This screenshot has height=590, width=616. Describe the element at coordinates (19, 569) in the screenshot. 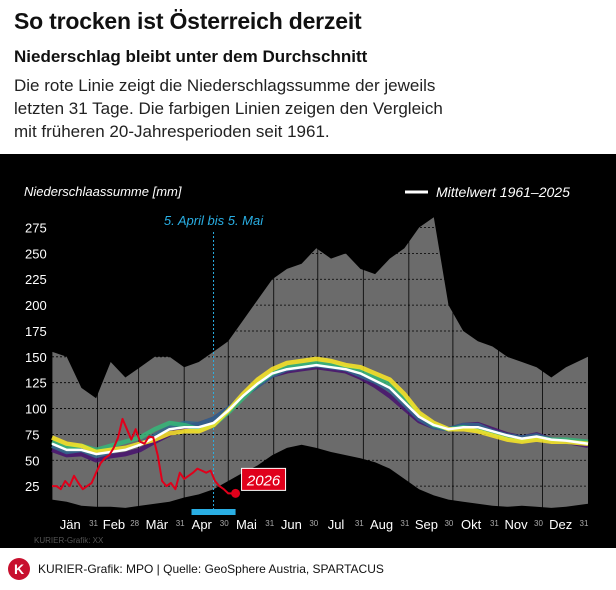

I see `kurier-logo-icon: K` at that location.